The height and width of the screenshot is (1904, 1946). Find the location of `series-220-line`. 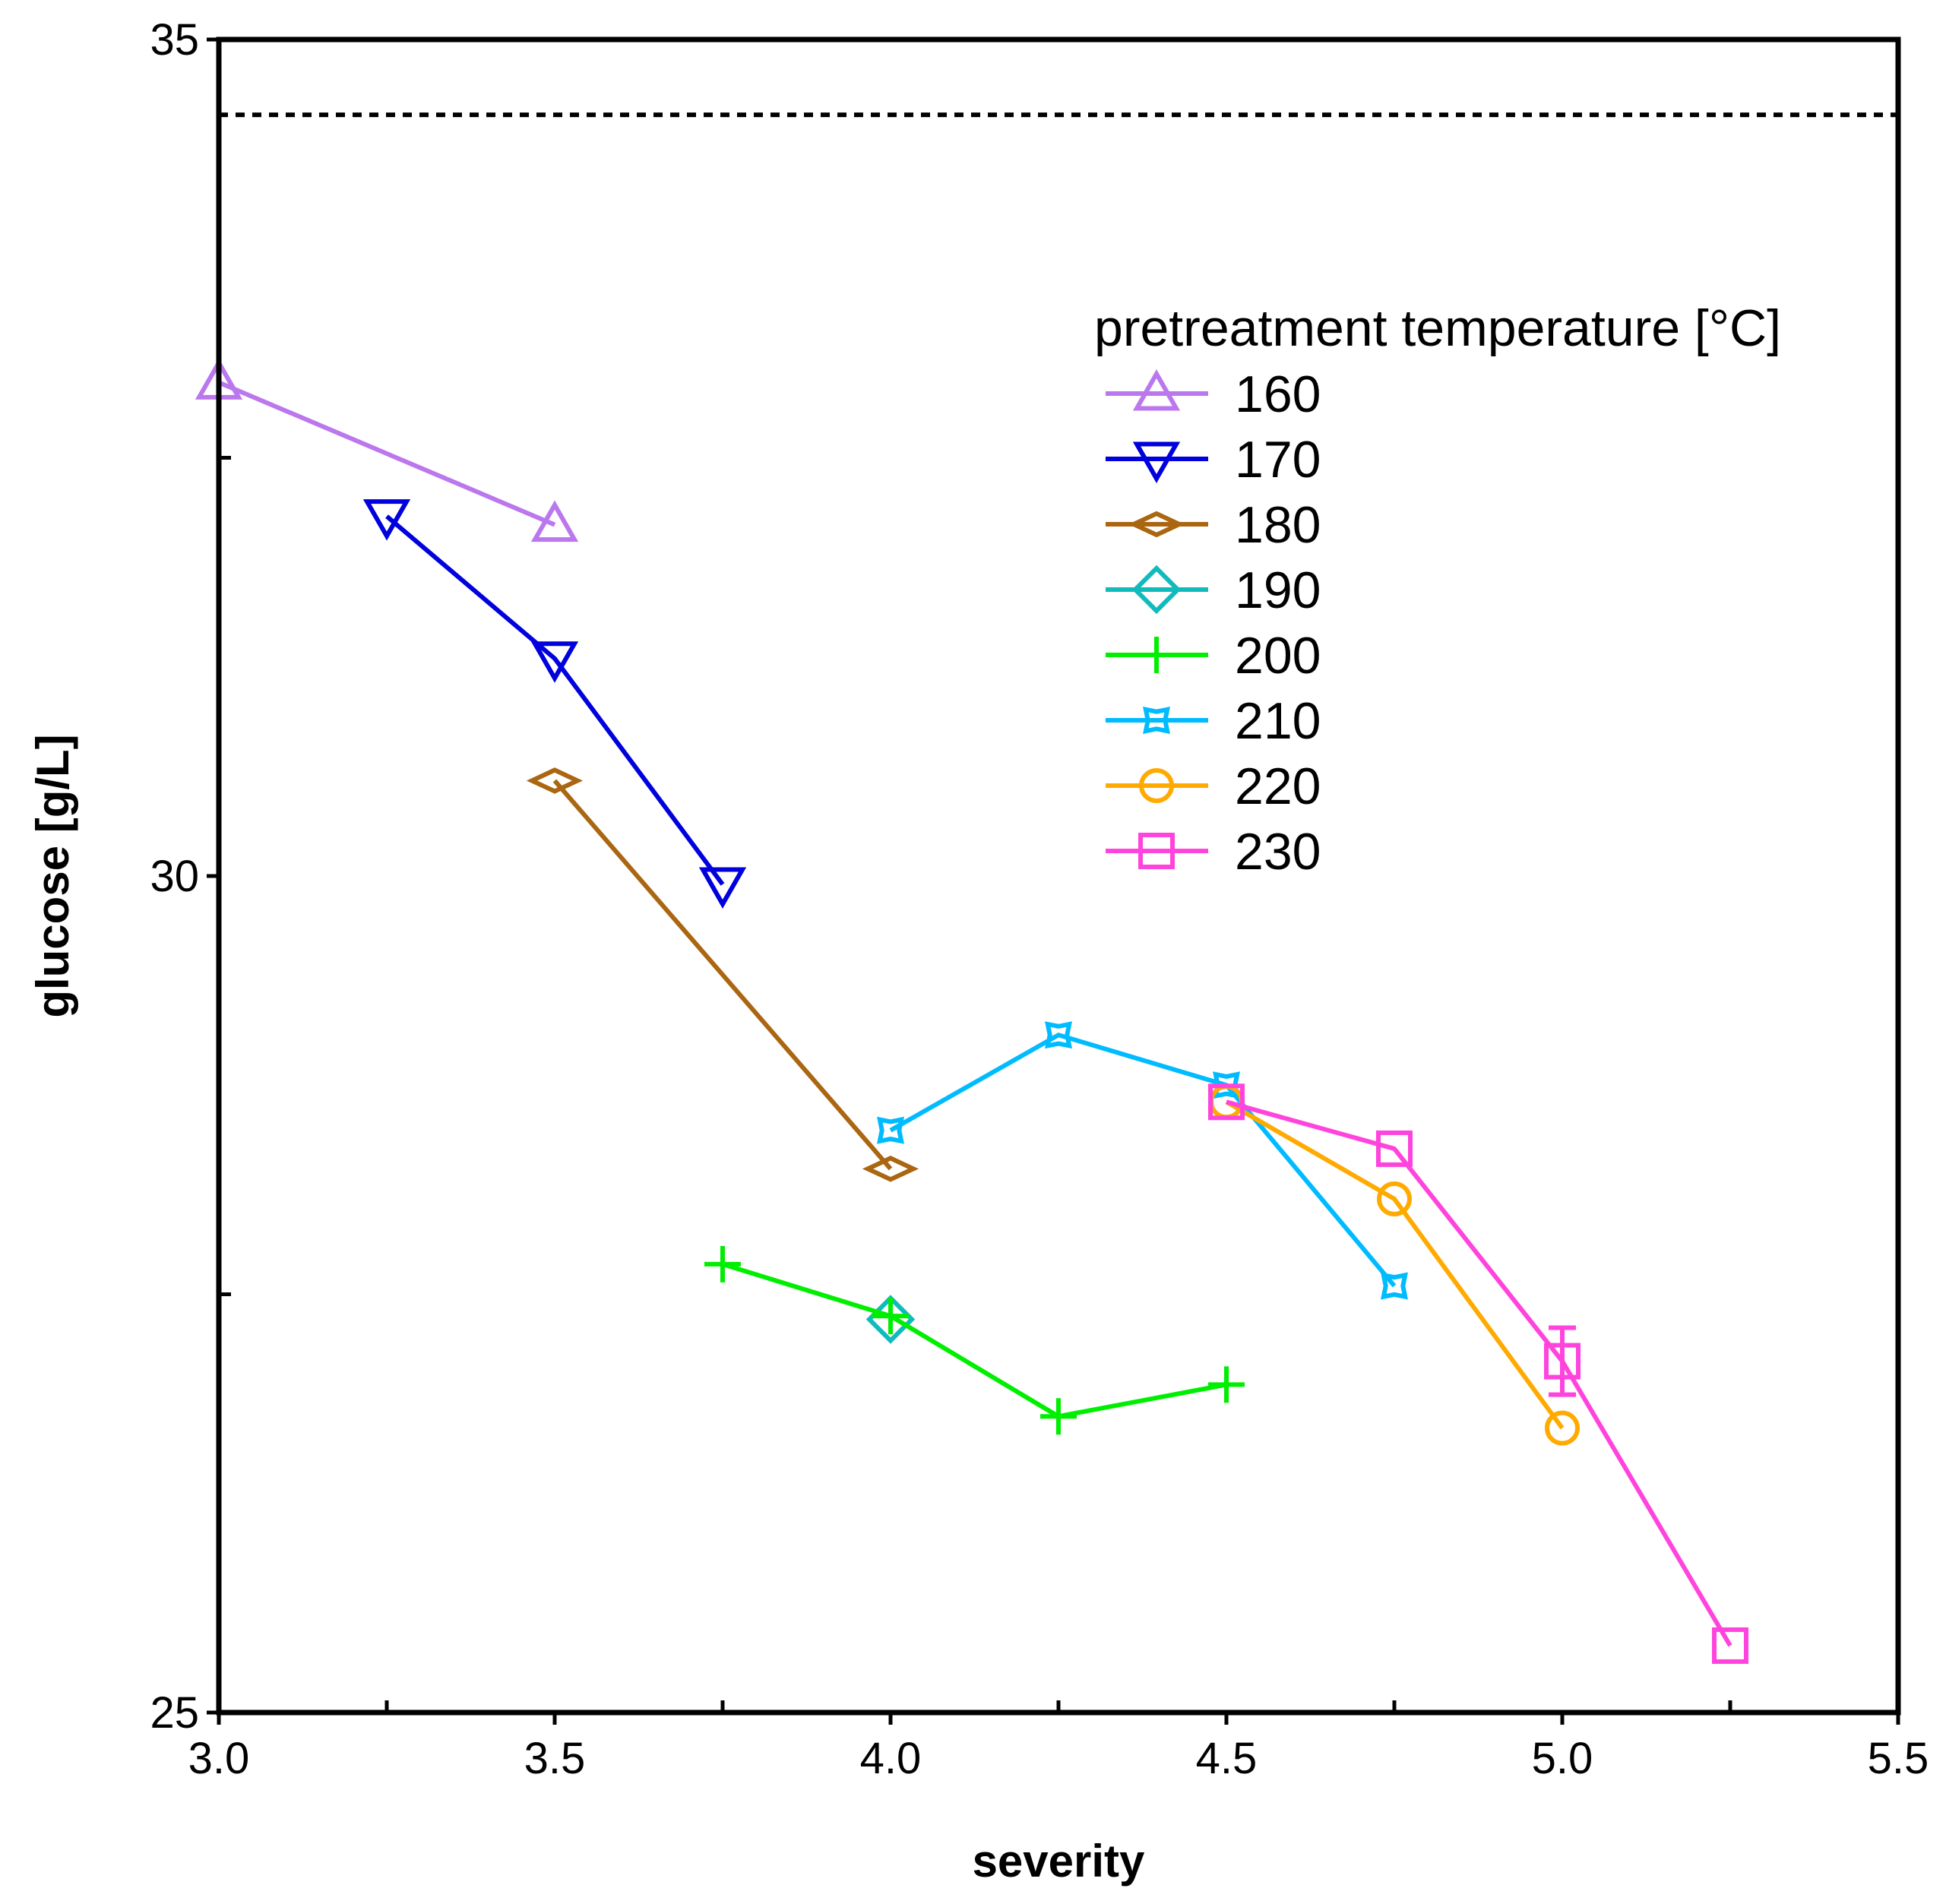

series-220-line is located at coordinates (1395, 1264).